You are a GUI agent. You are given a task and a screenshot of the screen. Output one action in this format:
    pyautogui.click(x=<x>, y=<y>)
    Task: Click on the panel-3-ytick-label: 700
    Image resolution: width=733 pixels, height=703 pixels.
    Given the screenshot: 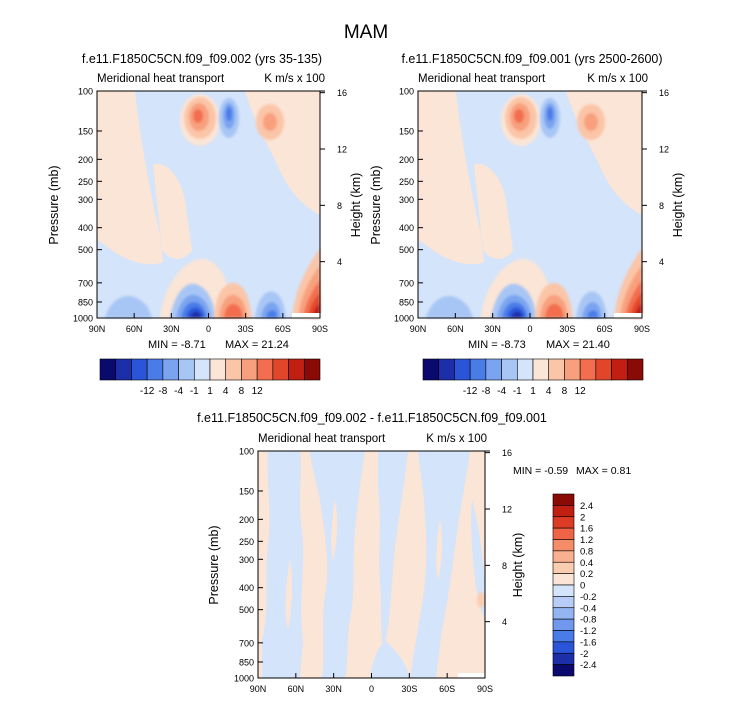 What is the action you would take?
    pyautogui.click(x=246, y=643)
    